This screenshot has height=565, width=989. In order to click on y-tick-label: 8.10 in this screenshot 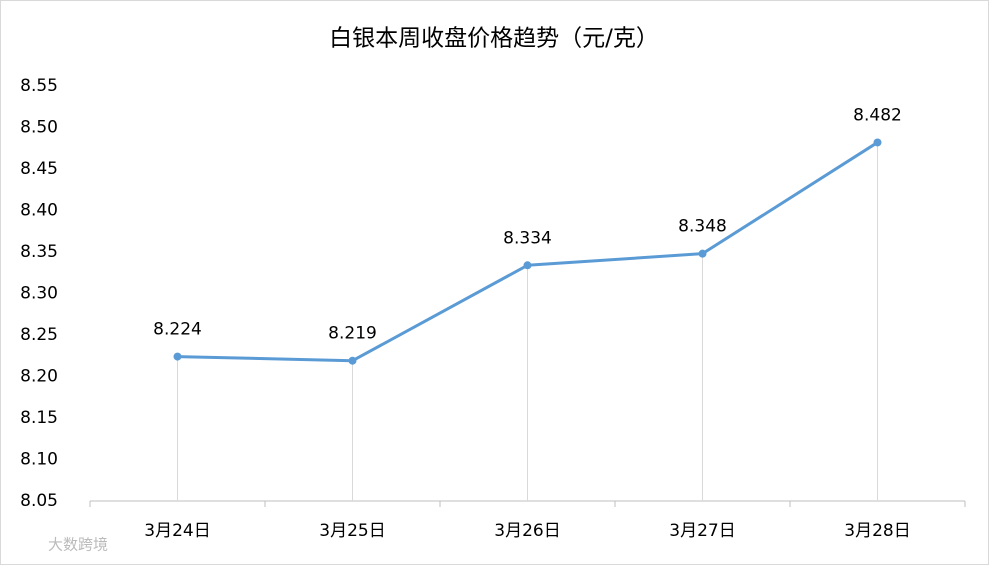, I will do `click(39, 460)`.